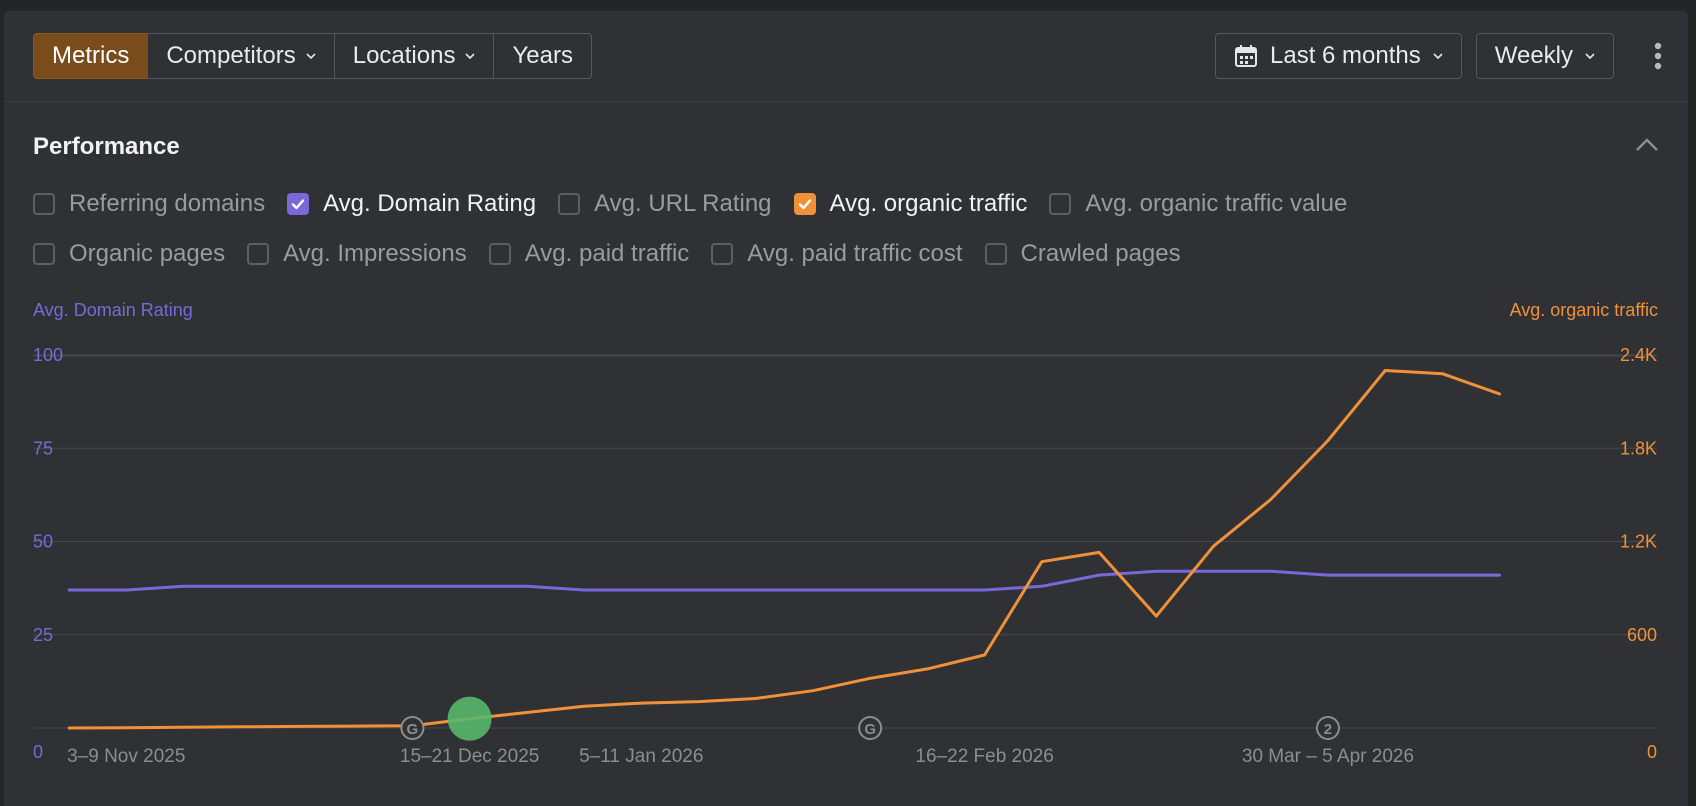  What do you see at coordinates (469, 756) in the screenshot?
I see `x-tick-label: 15–21 Dec 2025` at bounding box center [469, 756].